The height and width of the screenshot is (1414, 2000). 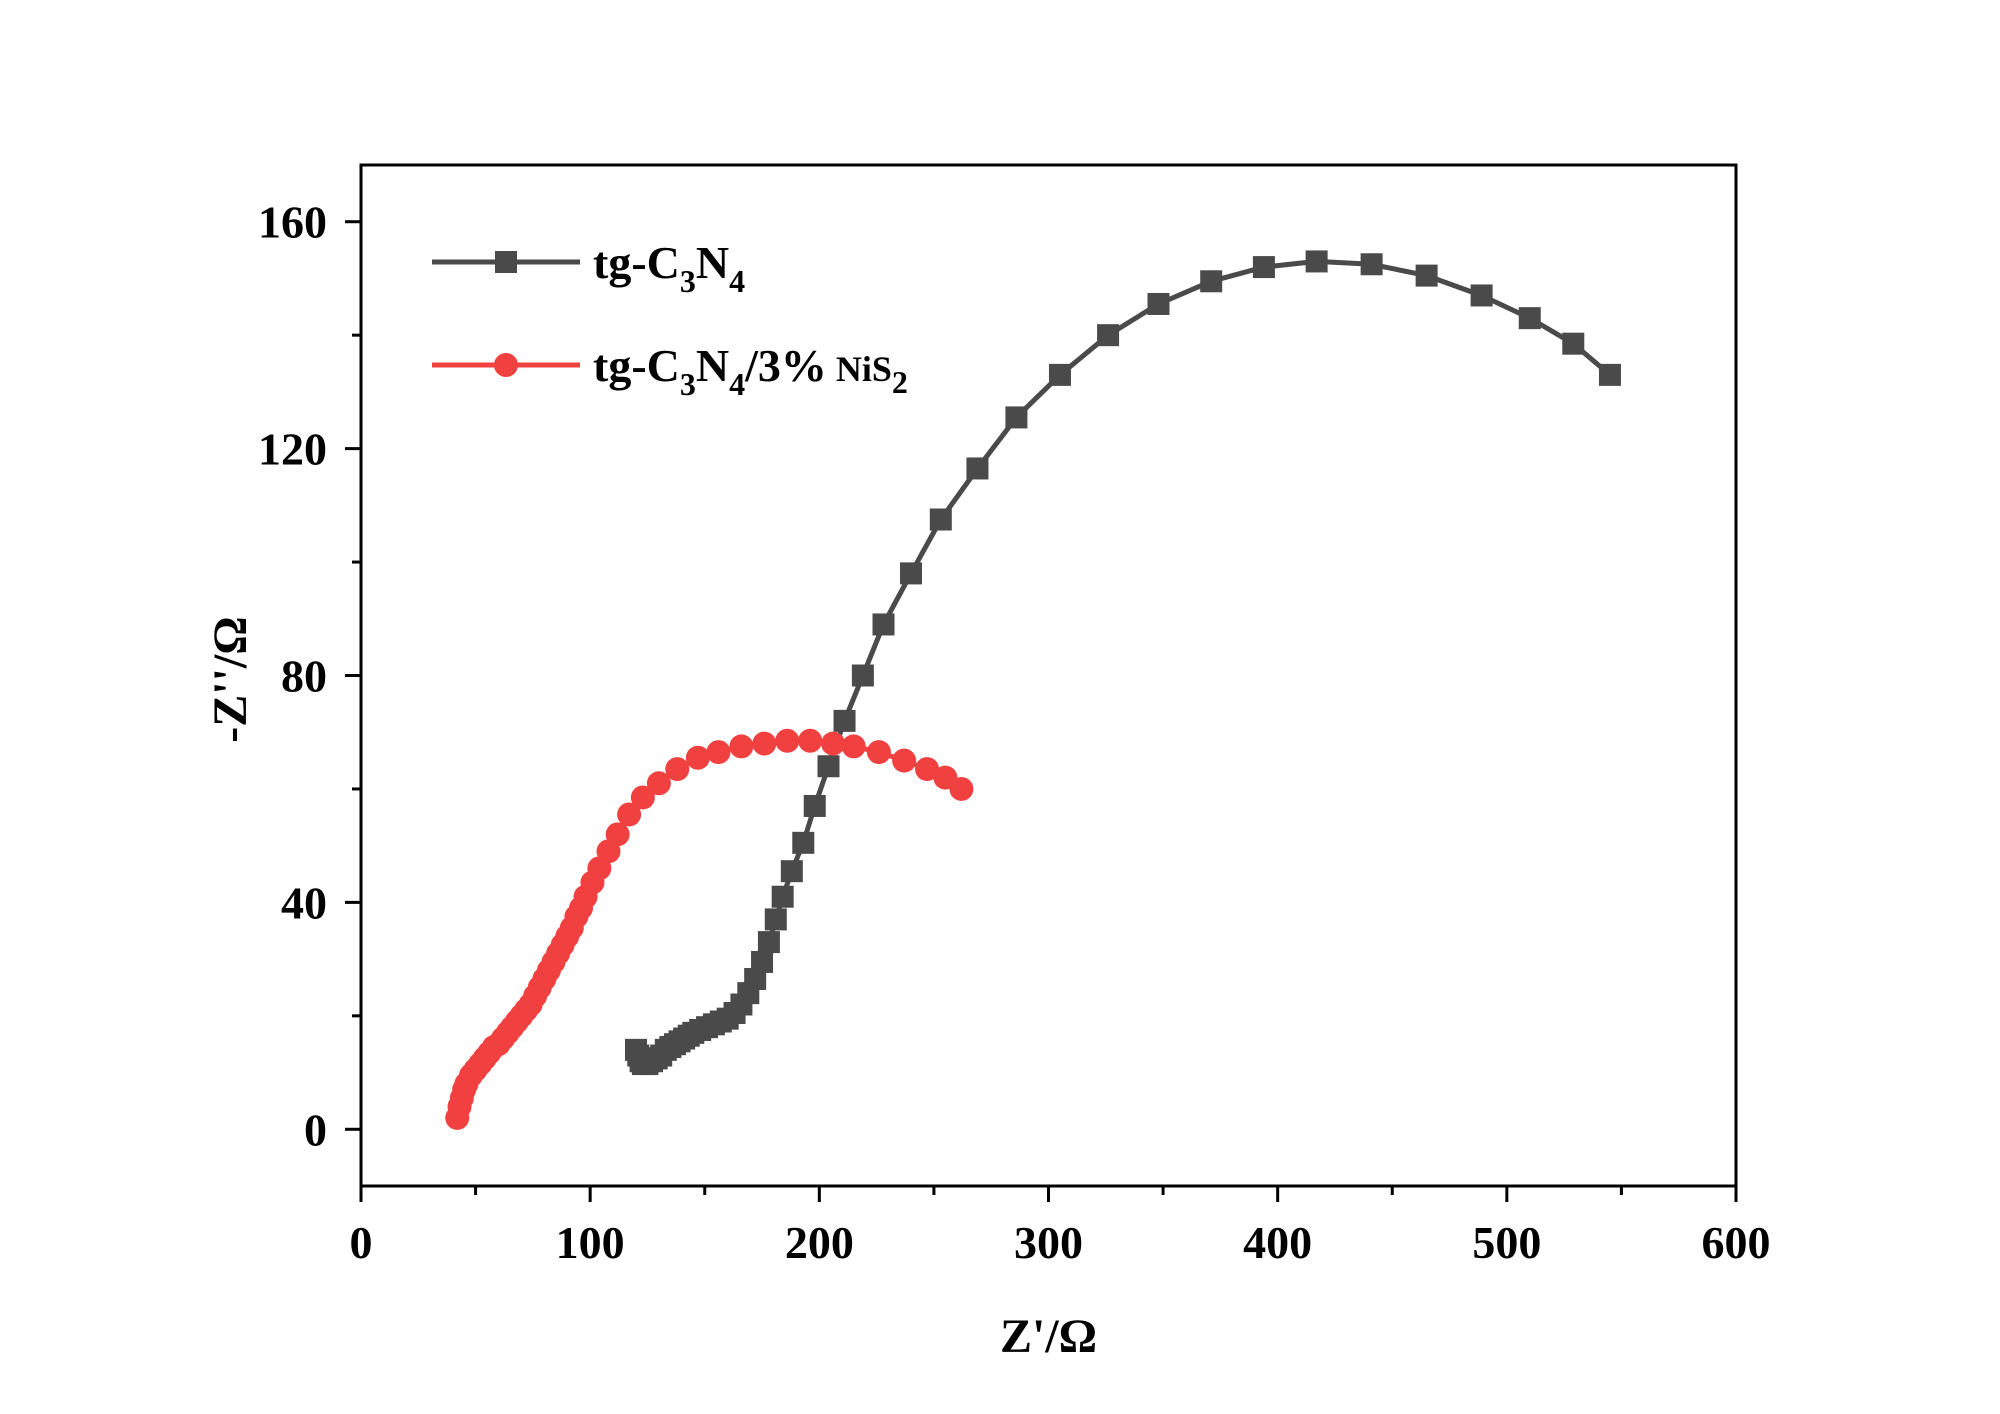 What do you see at coordinates (588, 268) in the screenshot?
I see `legend-item-tg-c3n4: tg-C3N4` at bounding box center [588, 268].